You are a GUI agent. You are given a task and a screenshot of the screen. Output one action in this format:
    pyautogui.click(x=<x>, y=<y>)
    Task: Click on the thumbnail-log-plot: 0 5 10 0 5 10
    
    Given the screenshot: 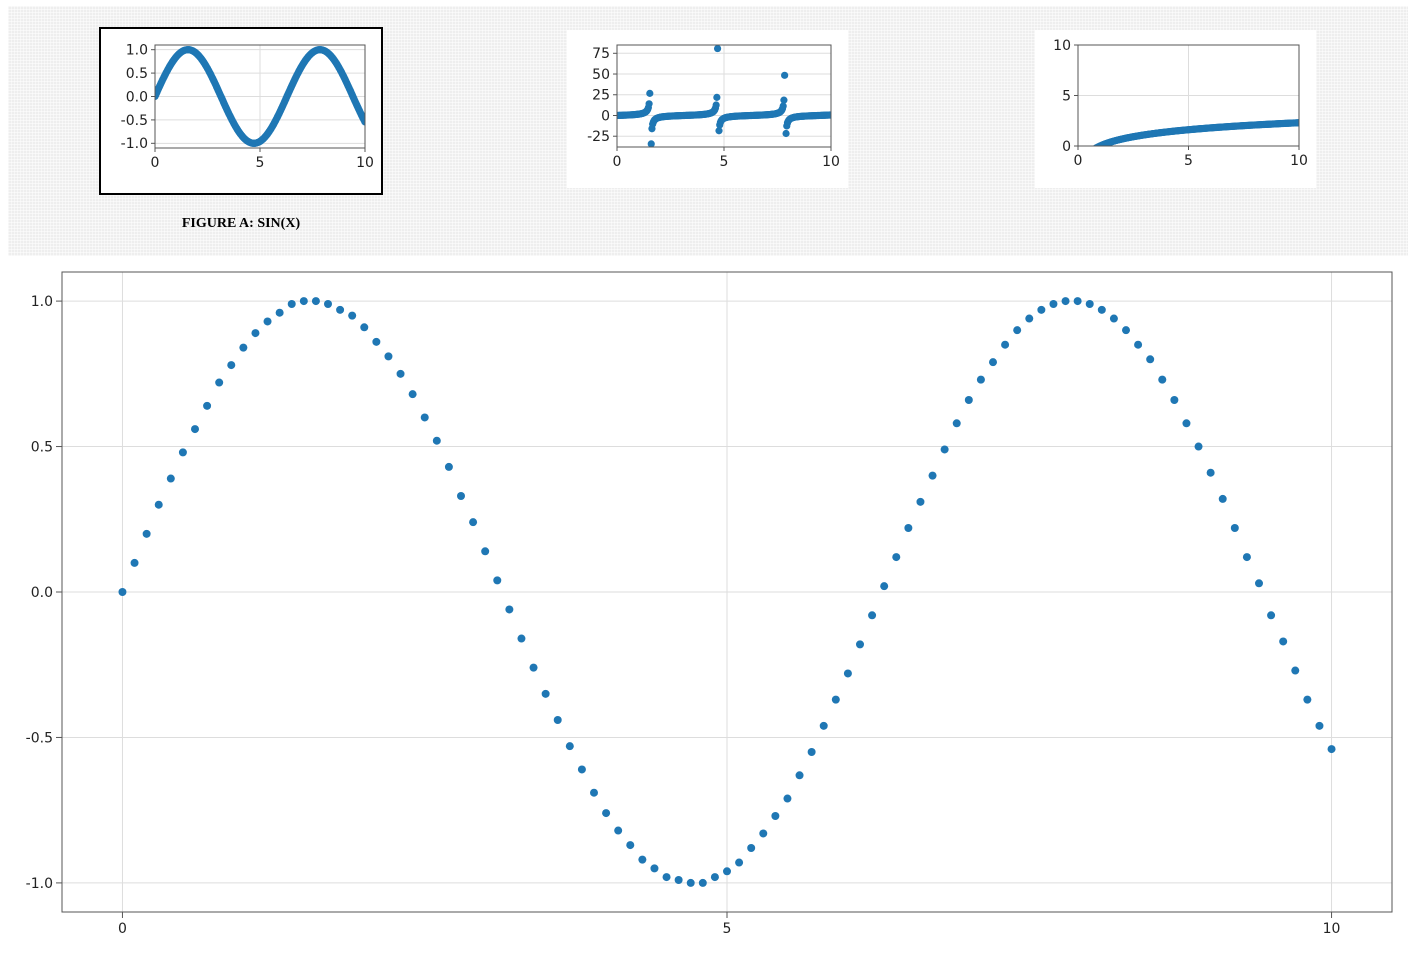 What is the action you would take?
    pyautogui.click(x=1175, y=109)
    